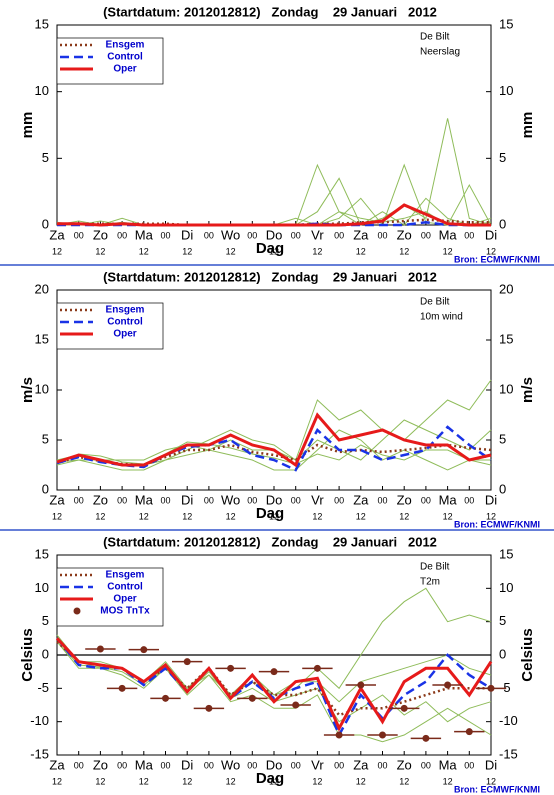 This screenshot has height=795, width=554. Describe the element at coordinates (441, 317) in the screenshot. I see `variable: 10m wind` at that location.